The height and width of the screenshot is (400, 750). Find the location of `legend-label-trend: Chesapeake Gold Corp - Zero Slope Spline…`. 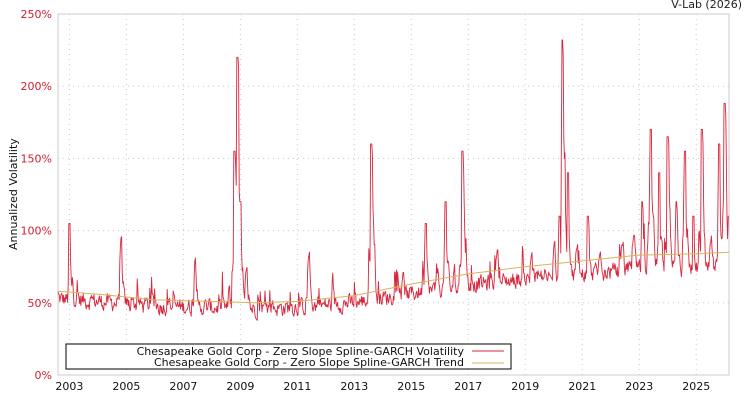

legend-label-trend: Chesapeake Gold Corp - Zero Slope Spline… is located at coordinates (309, 362).